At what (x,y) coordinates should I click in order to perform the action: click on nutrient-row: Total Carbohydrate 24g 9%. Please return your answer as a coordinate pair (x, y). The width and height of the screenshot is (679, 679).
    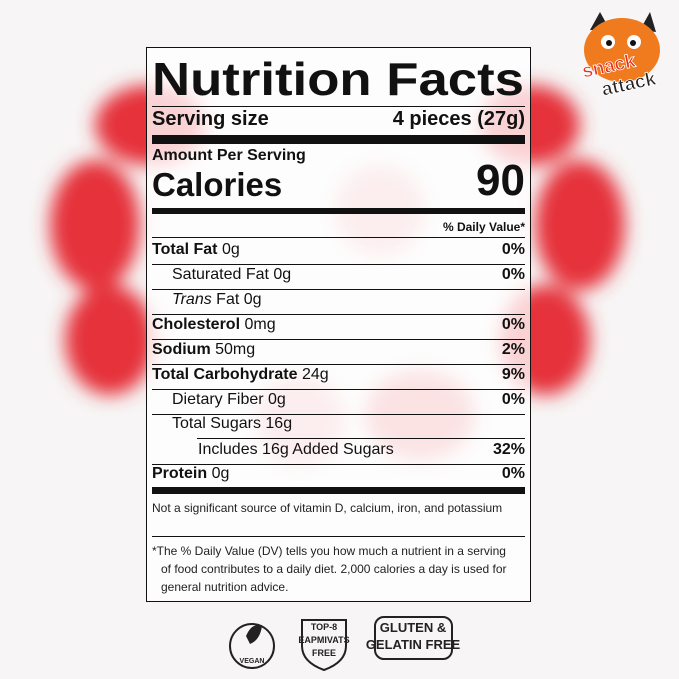
    Looking at the image, I should click on (338, 376).